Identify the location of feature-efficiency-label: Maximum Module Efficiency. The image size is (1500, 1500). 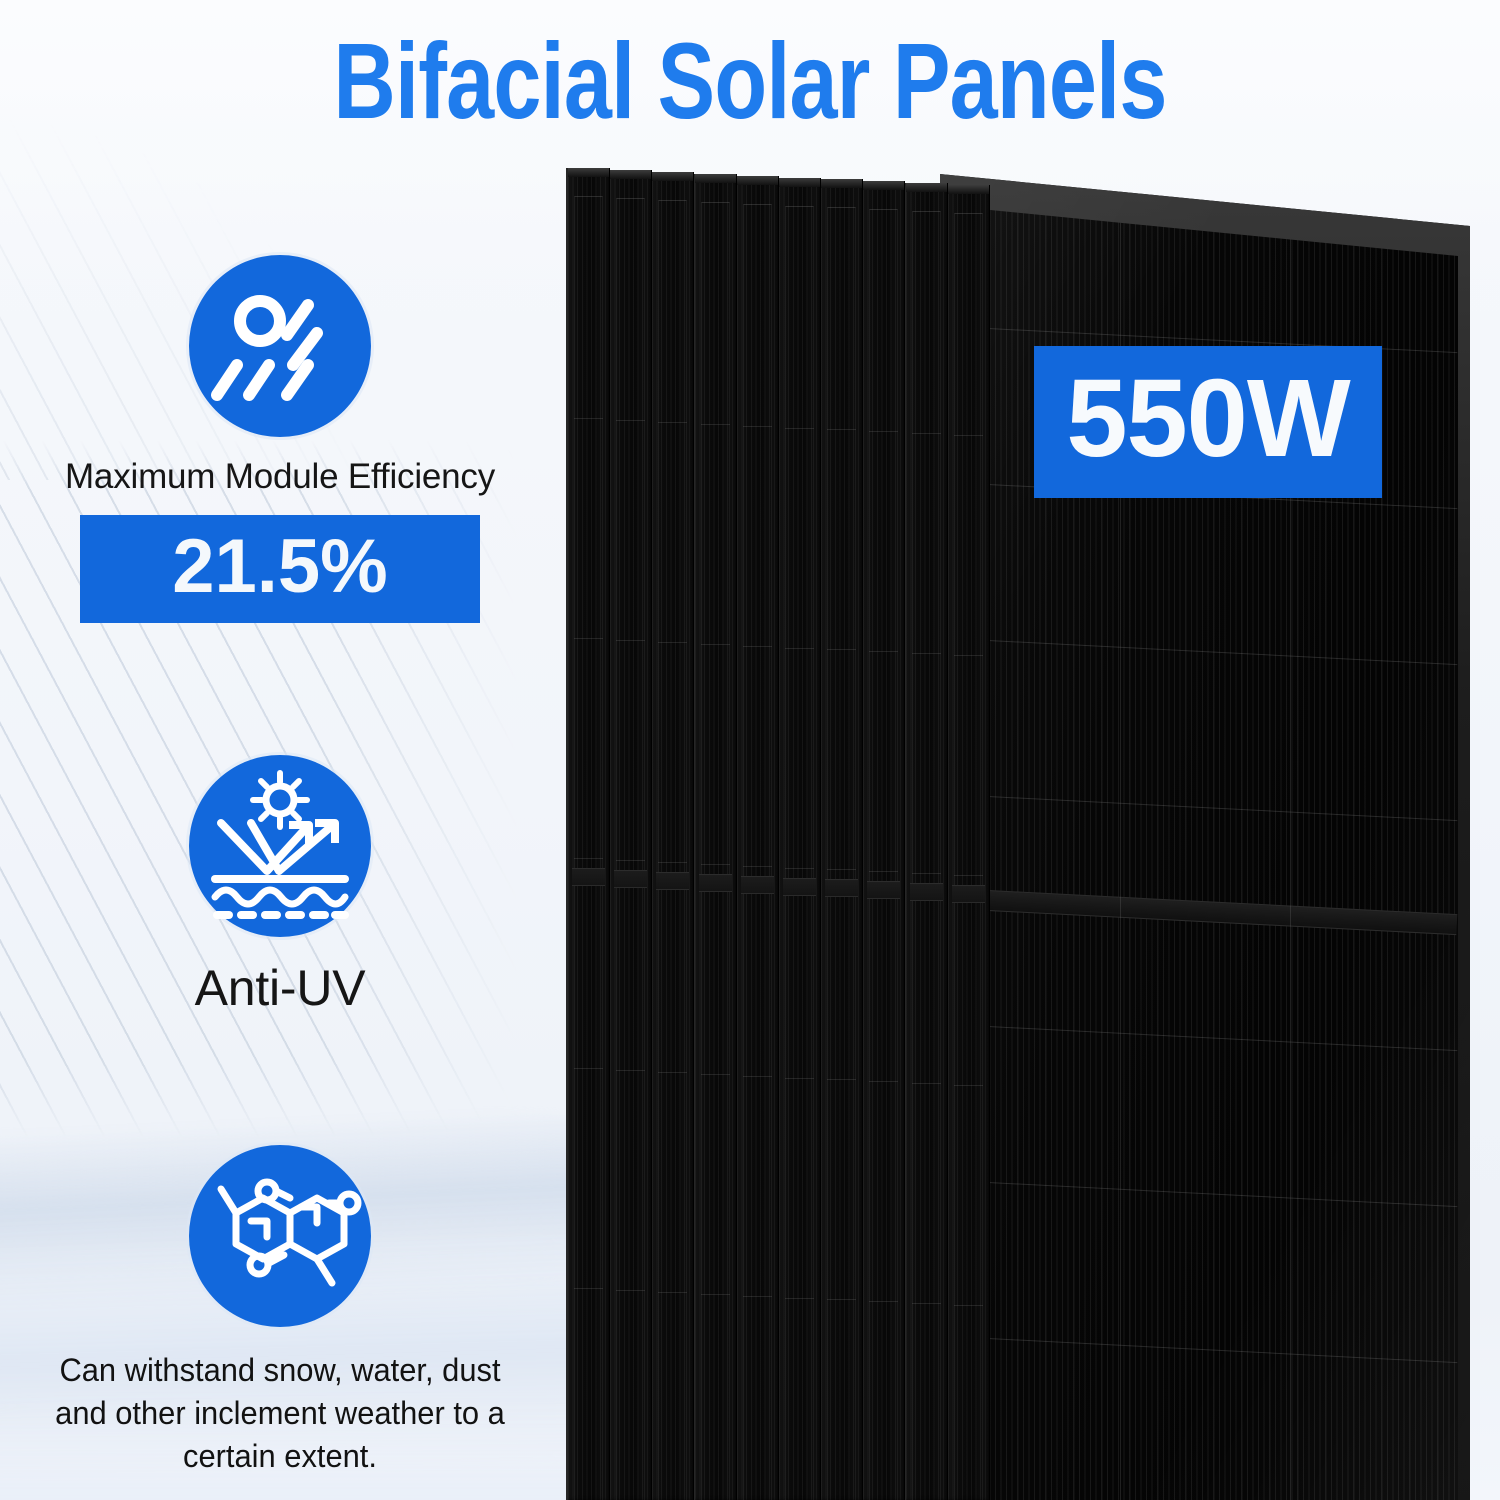
(280, 476).